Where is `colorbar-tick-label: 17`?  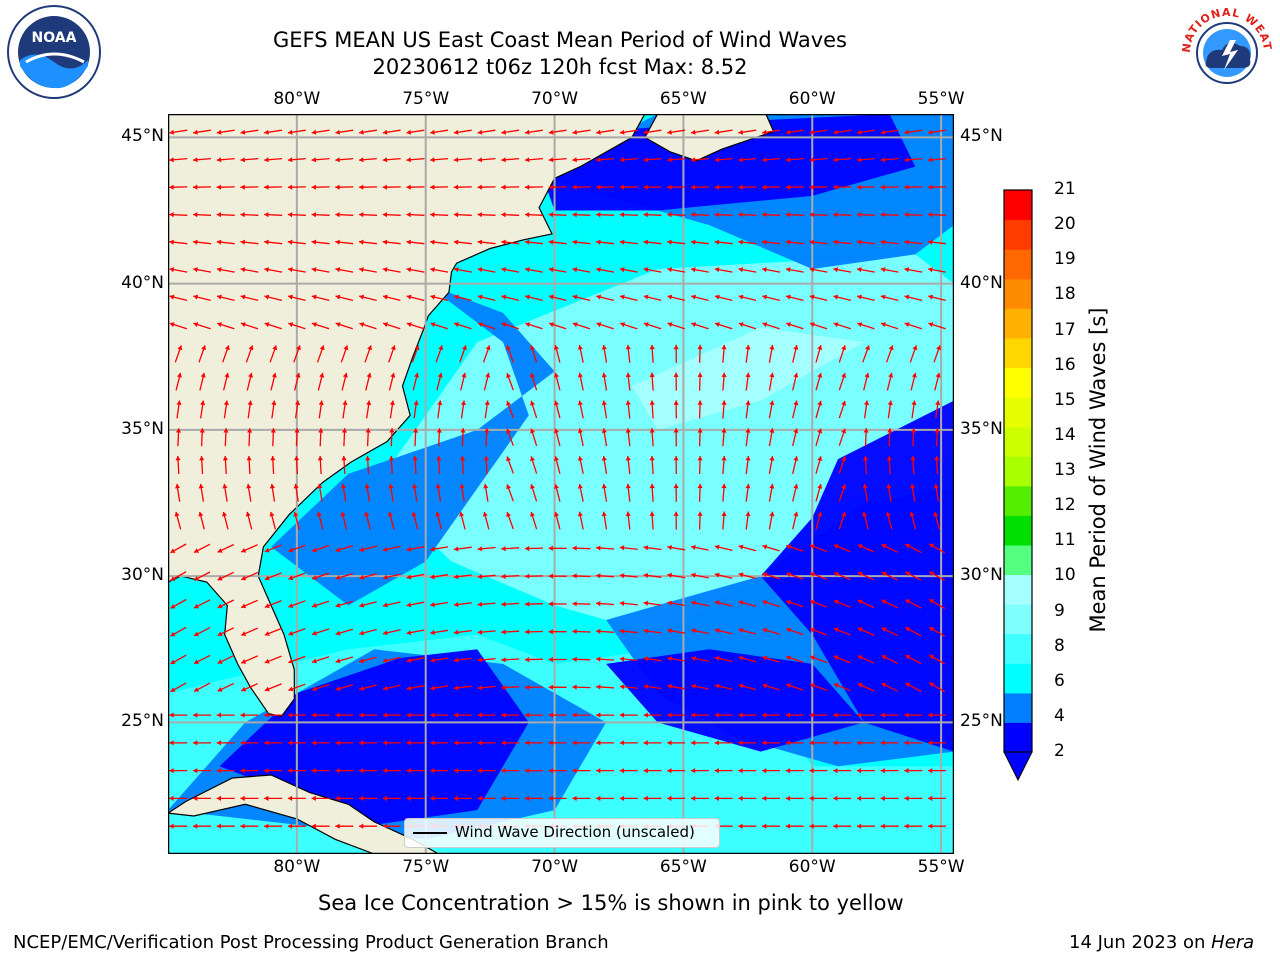 colorbar-tick-label: 17 is located at coordinates (1065, 329).